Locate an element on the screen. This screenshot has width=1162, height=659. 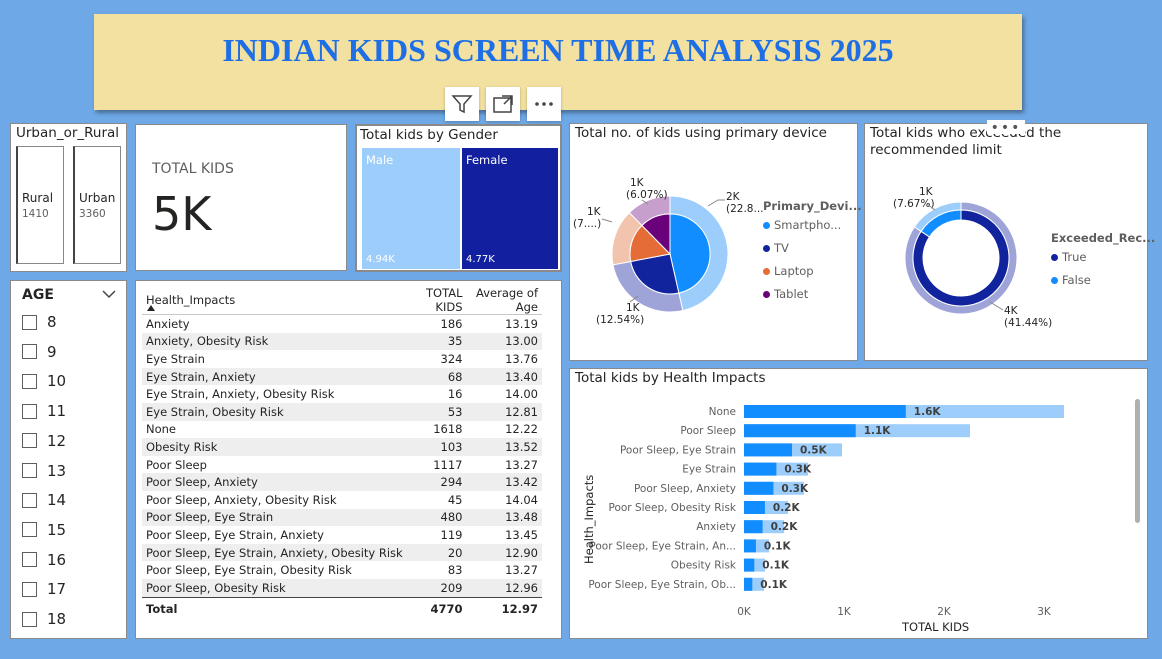
table-cell: Poor Sleep, Anxiety is located at coordinates (274, 482).